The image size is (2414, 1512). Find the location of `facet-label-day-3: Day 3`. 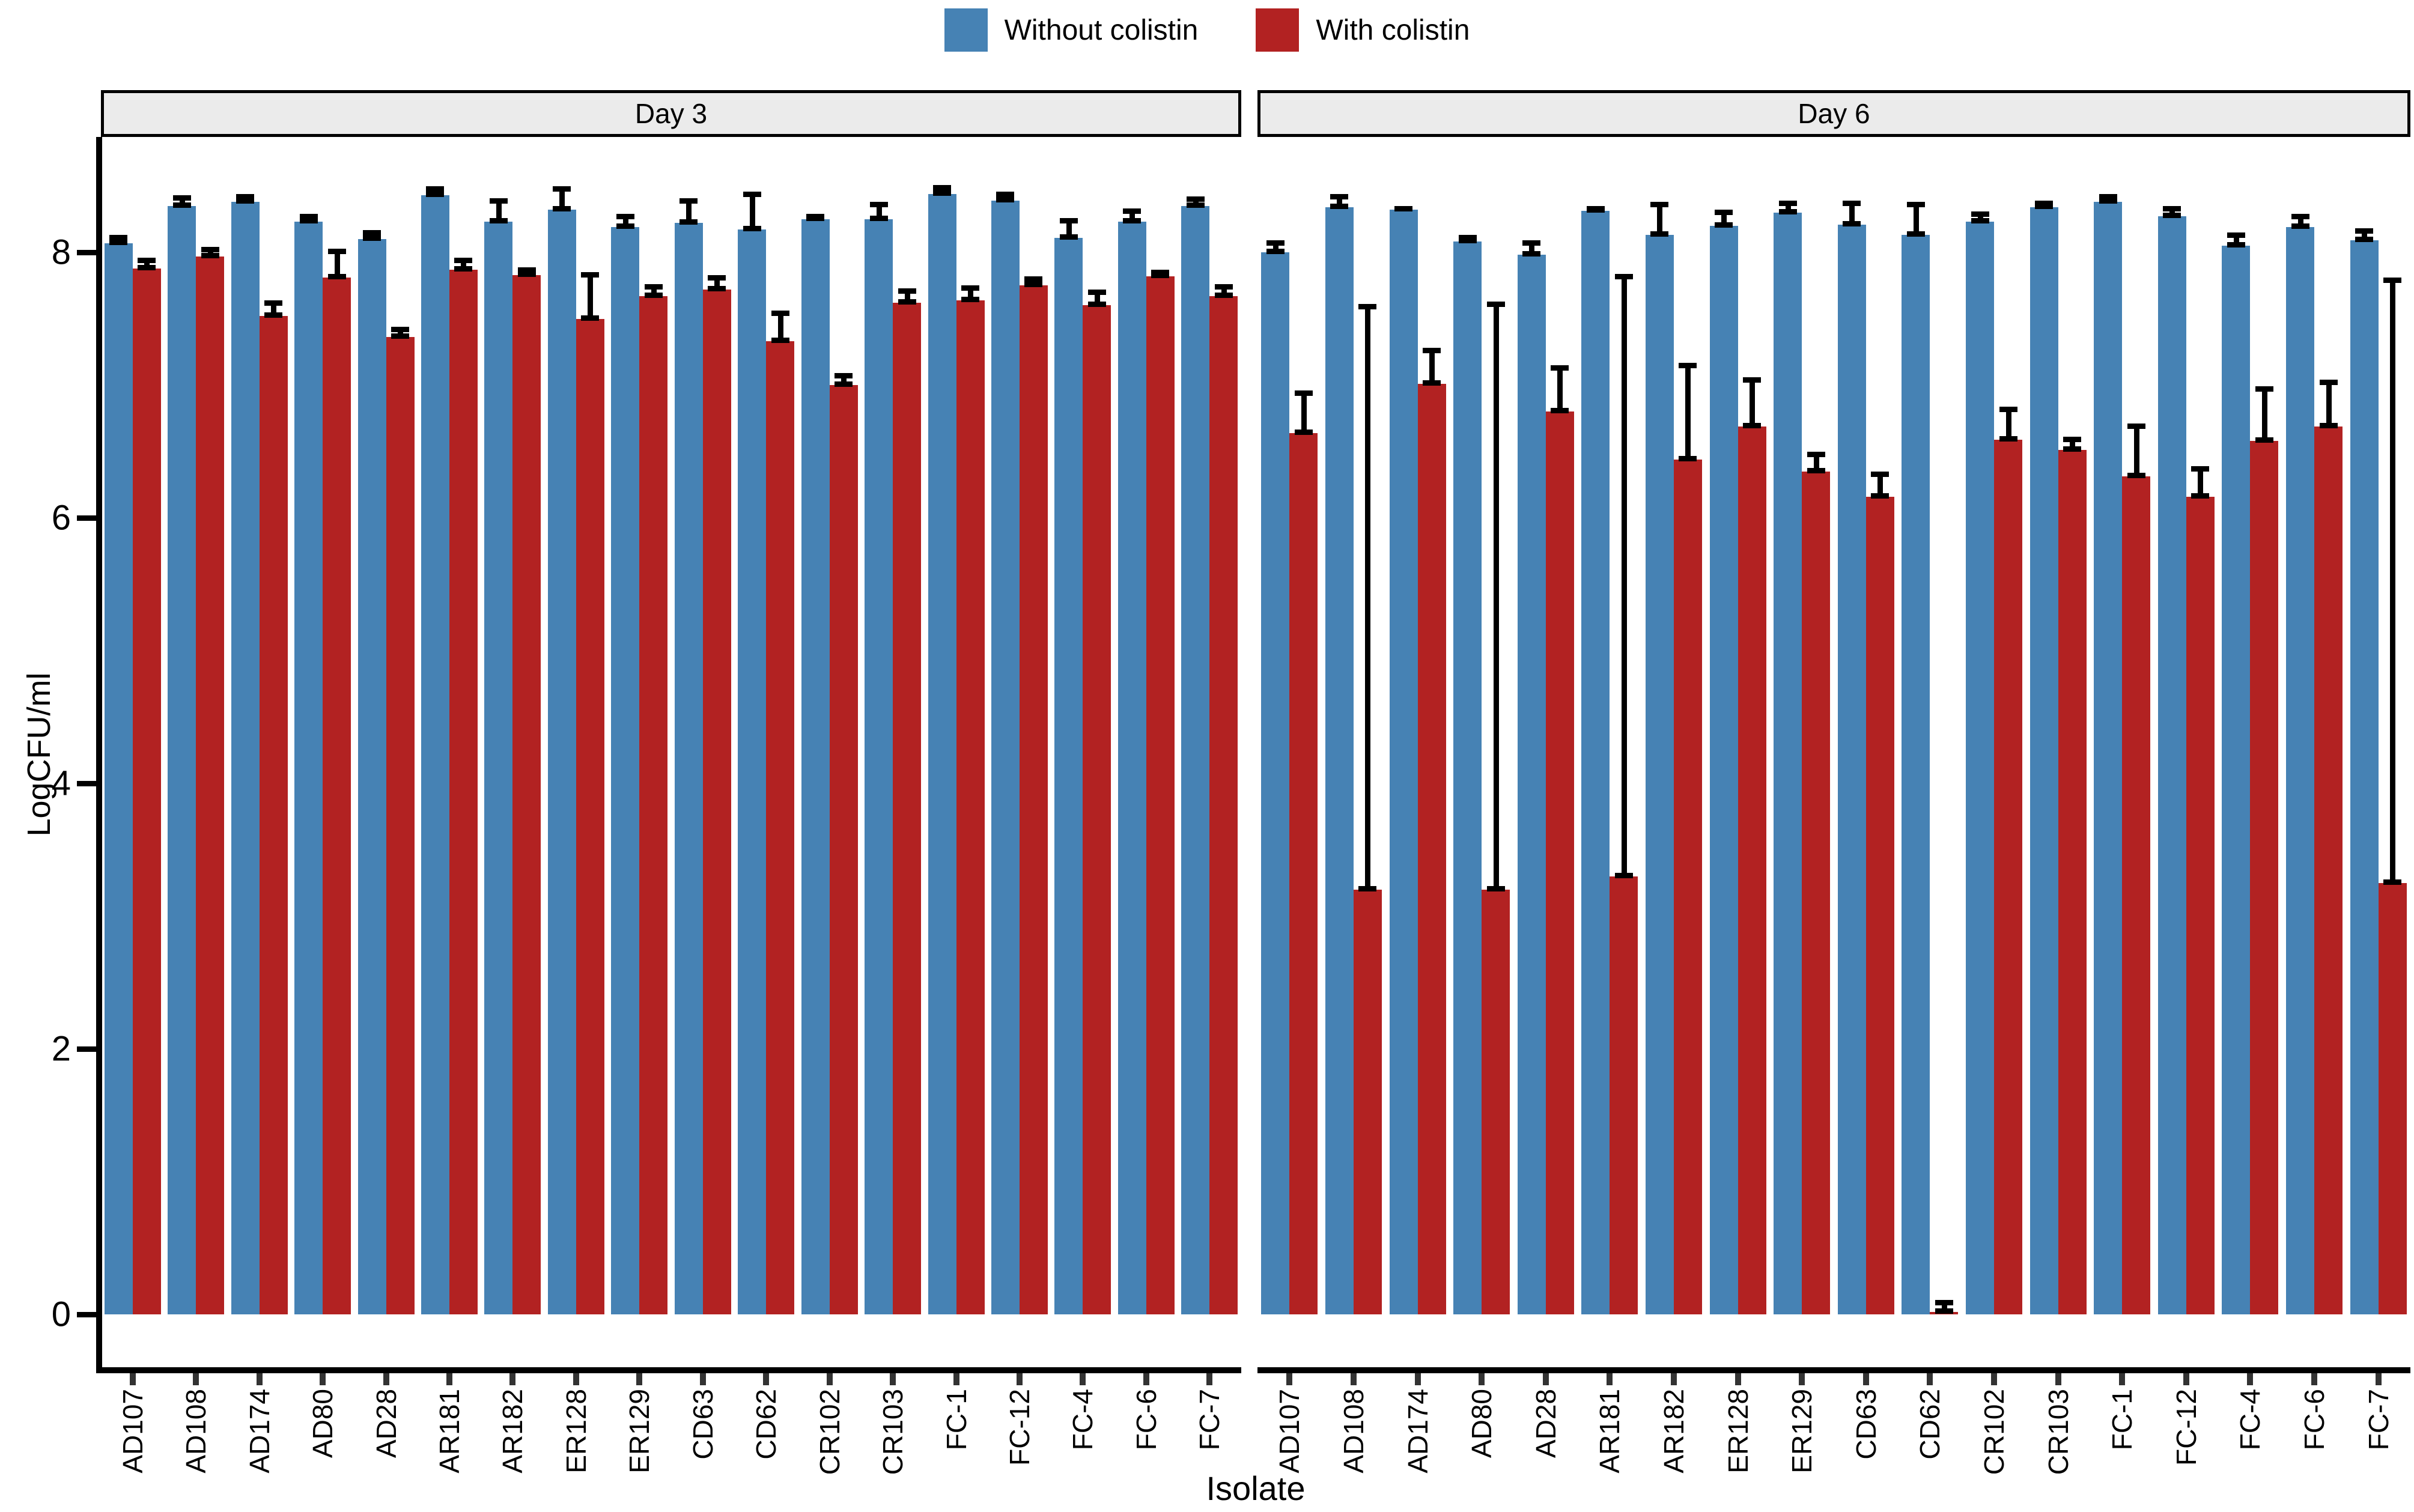

facet-label-day-3: Day 3 is located at coordinates (671, 113).